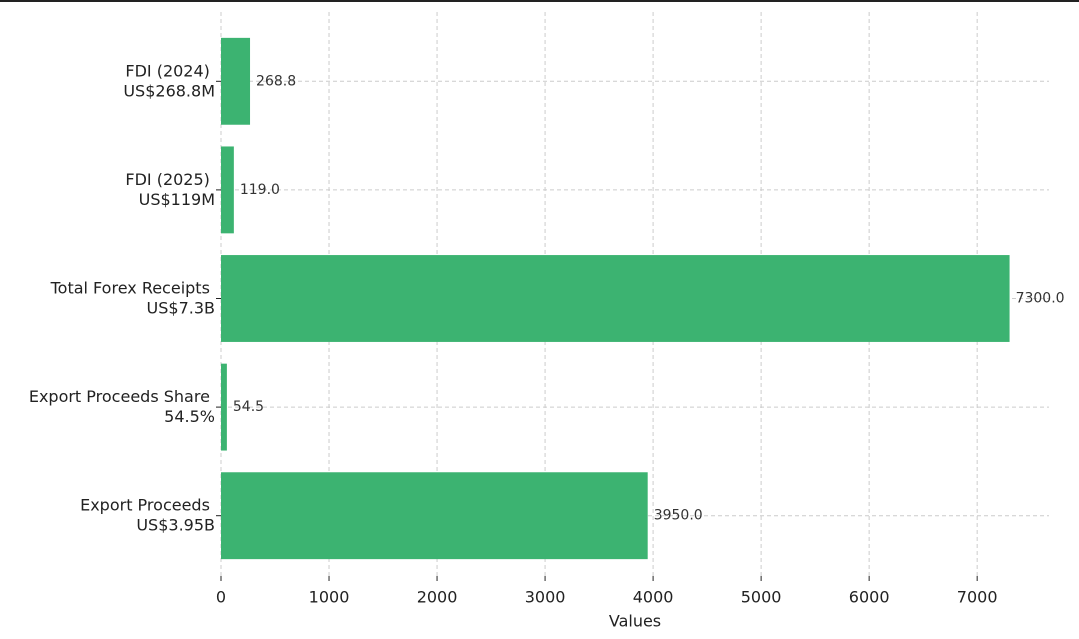  What do you see at coordinates (122, 406) in the screenshot?
I see `y-tick-label: Export Proceeds Share 54.5%` at bounding box center [122, 406].